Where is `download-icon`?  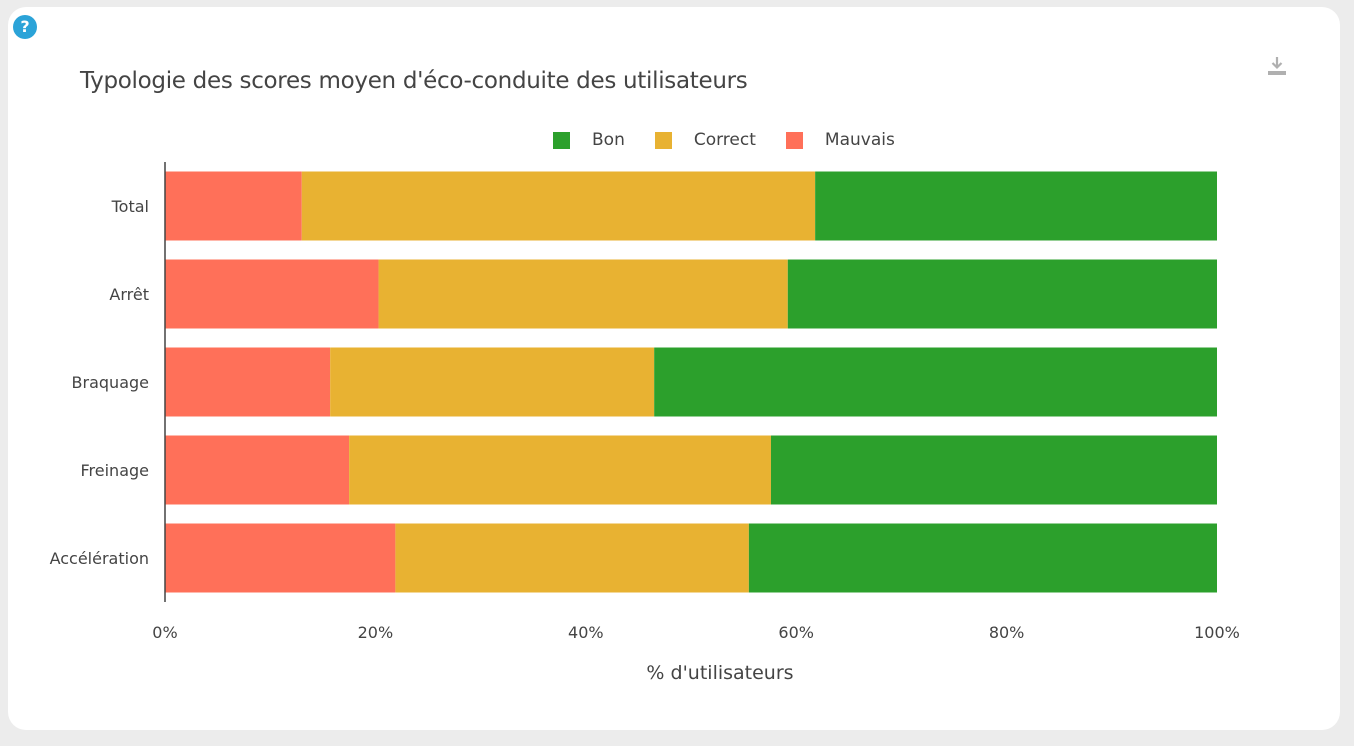
download-icon is located at coordinates (1277, 66).